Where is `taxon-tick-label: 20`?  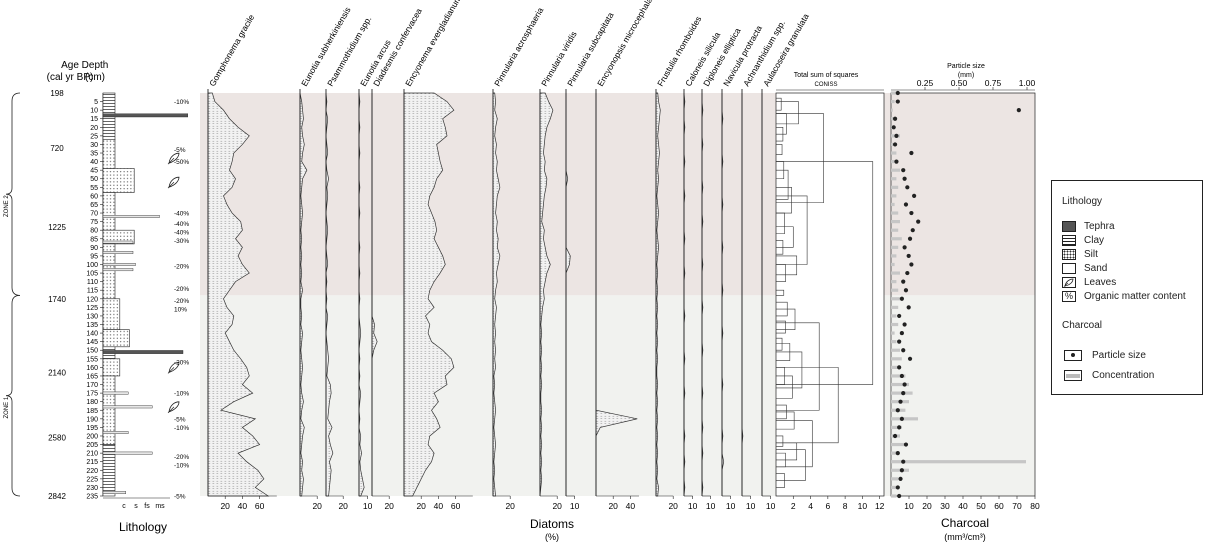 taxon-tick-label: 20 is located at coordinates (225, 506).